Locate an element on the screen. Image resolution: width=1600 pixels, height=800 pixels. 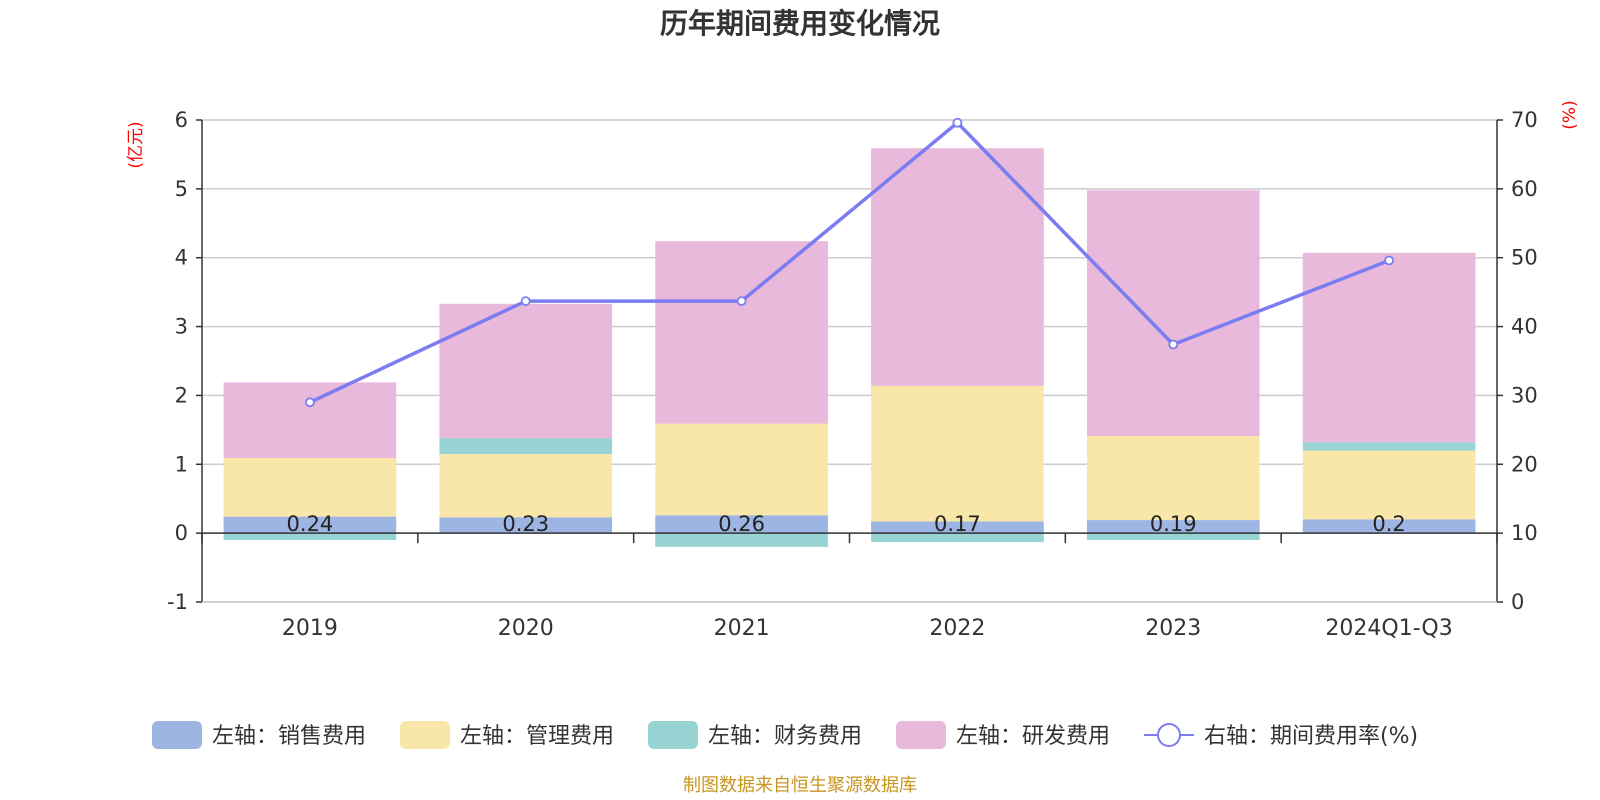
legend-label: 左轴：研发费用 is located at coordinates (1033, 736).